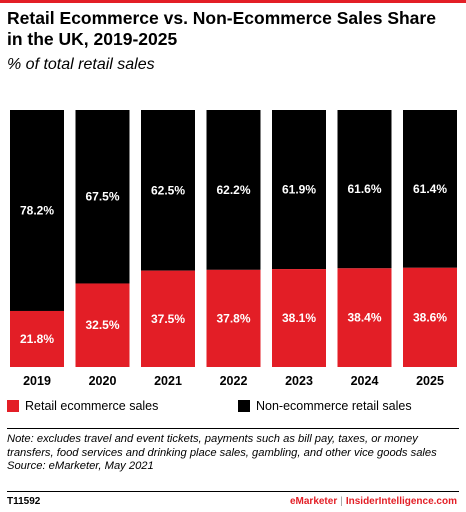 The width and height of the screenshot is (466, 512). I want to click on brand-insider-intelligence: InsiderIntelligence.com, so click(401, 501).